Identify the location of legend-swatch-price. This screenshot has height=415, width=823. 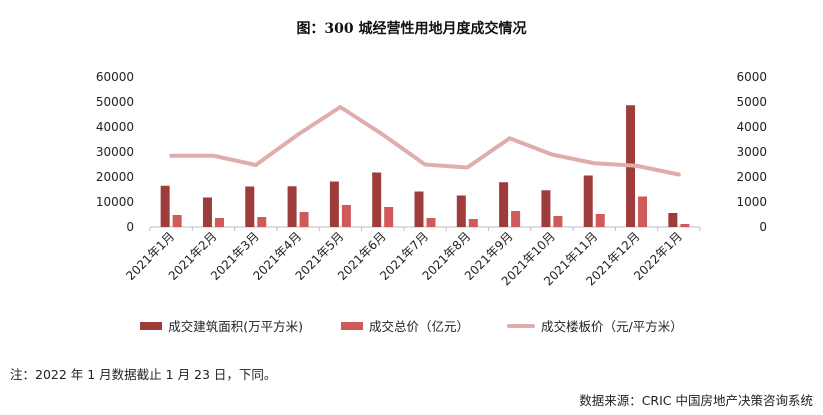
(521, 325).